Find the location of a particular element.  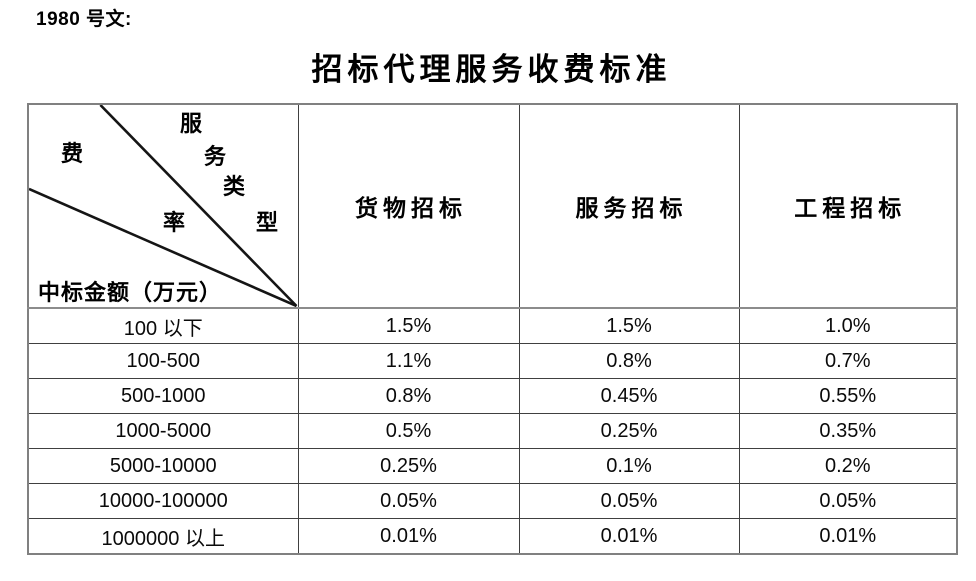

corner-char-service-type: 务 is located at coordinates (215, 156).